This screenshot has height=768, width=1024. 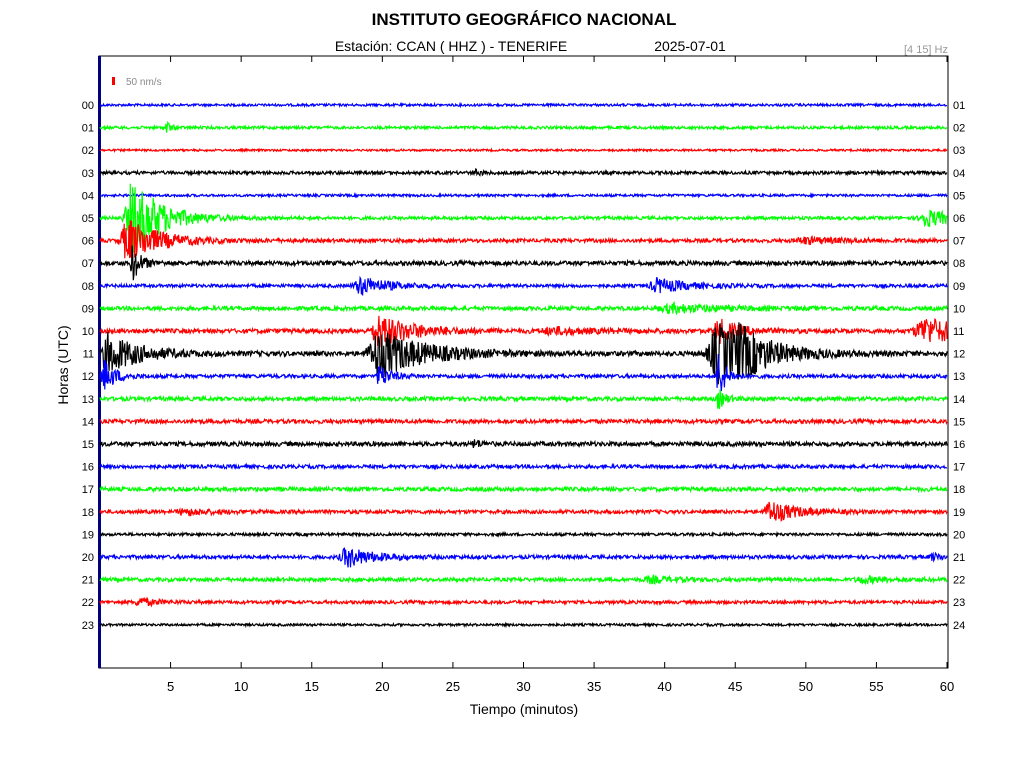 What do you see at coordinates (241, 686) in the screenshot?
I see `x-tick-label: 10` at bounding box center [241, 686].